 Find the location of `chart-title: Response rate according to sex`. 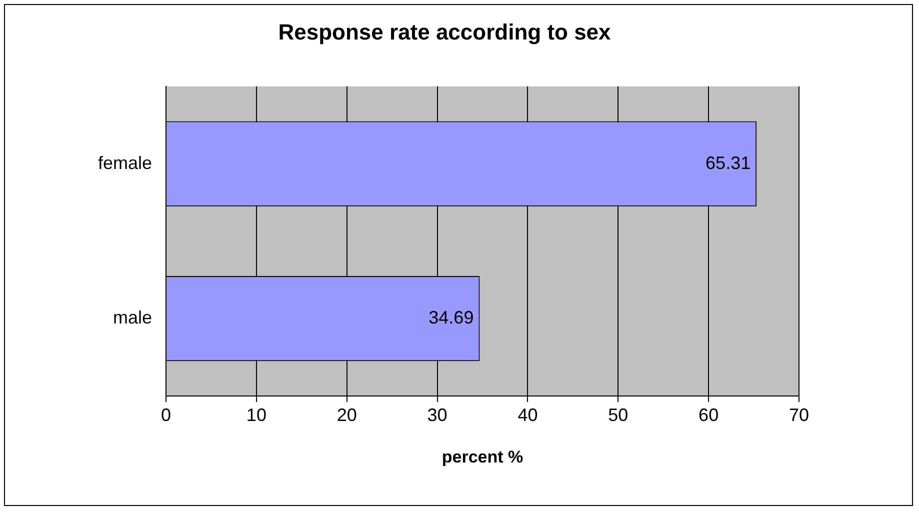

chart-title: Response rate according to sex is located at coordinates (445, 31).